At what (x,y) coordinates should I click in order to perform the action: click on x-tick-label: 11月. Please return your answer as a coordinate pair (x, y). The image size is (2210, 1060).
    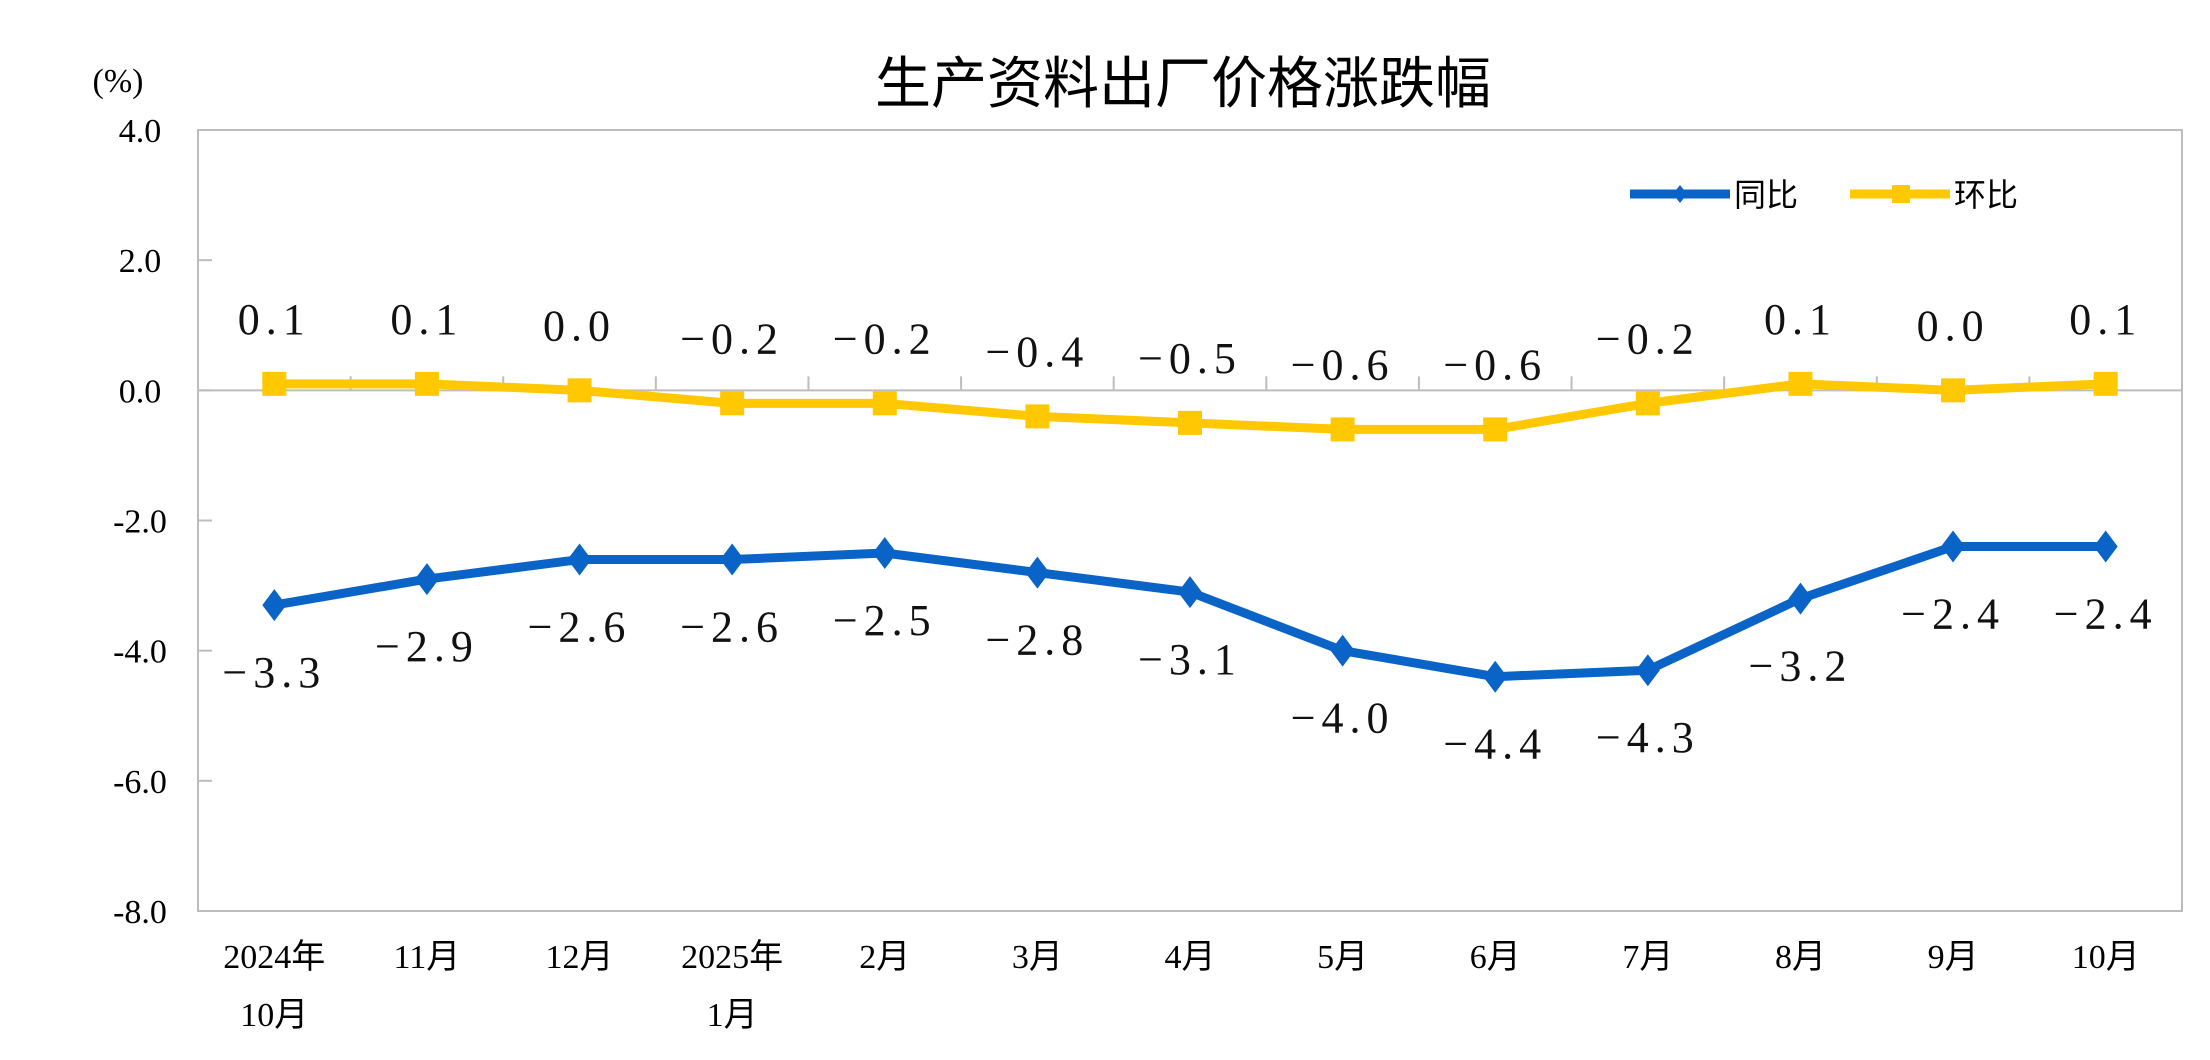
    Looking at the image, I should click on (427, 957).